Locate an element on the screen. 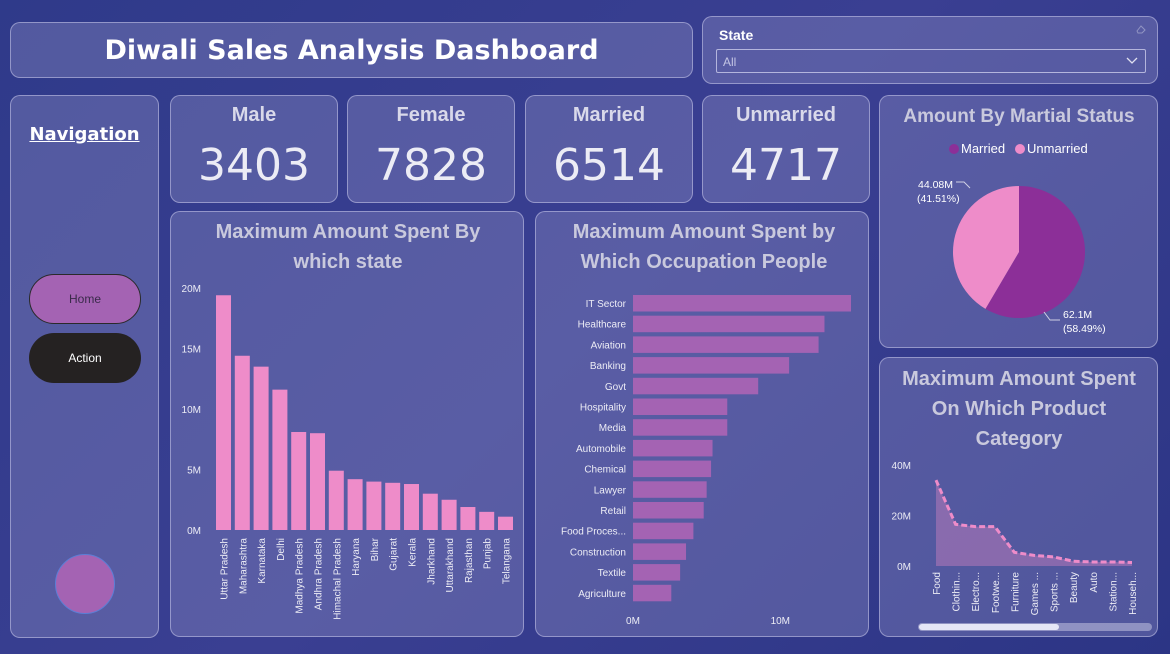 This screenshot has height=654, width=1170. home-button-label: Home is located at coordinates (84, 299).